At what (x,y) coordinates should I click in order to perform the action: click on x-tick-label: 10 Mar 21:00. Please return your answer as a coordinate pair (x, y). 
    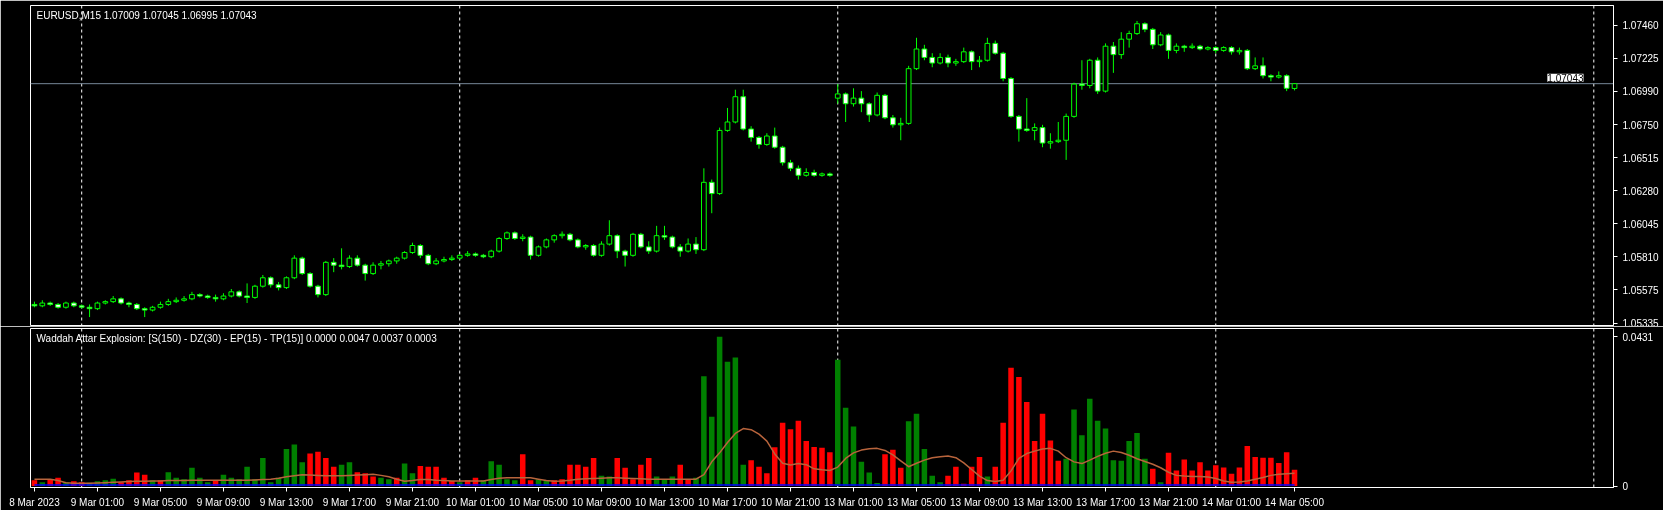
    Looking at the image, I should click on (791, 502).